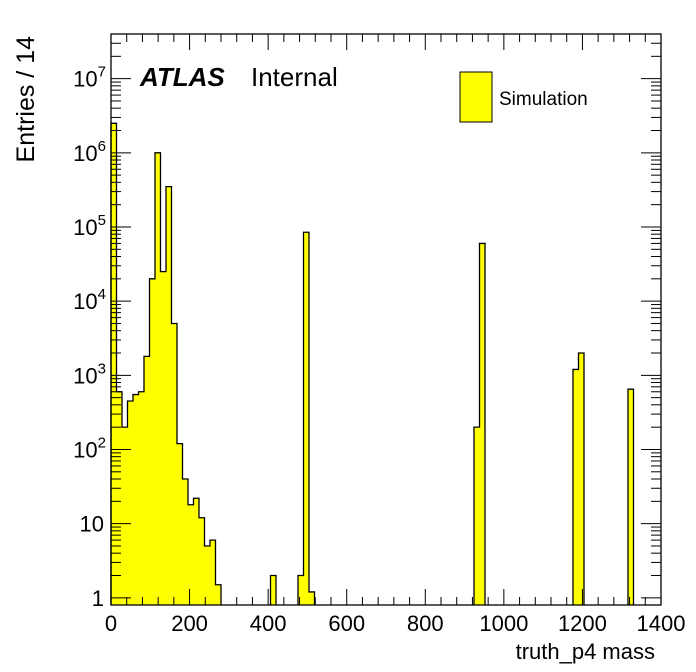  Describe the element at coordinates (543, 99) in the screenshot. I see `legend-entry-simulation: Simulation` at that location.